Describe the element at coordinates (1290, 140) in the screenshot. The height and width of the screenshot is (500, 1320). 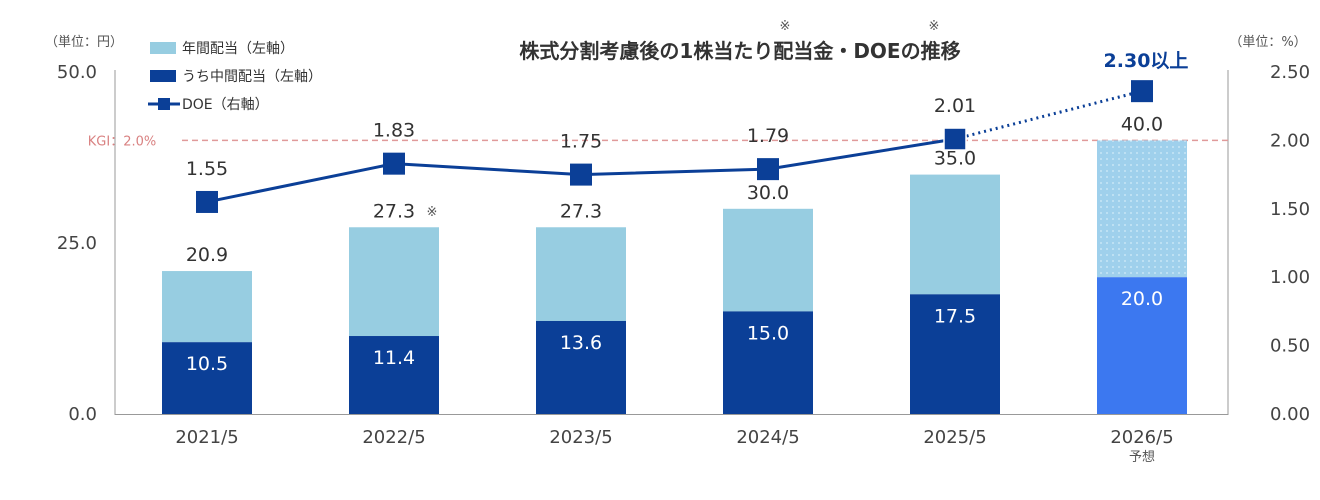
I see `right-tick-label: 2.00` at that location.